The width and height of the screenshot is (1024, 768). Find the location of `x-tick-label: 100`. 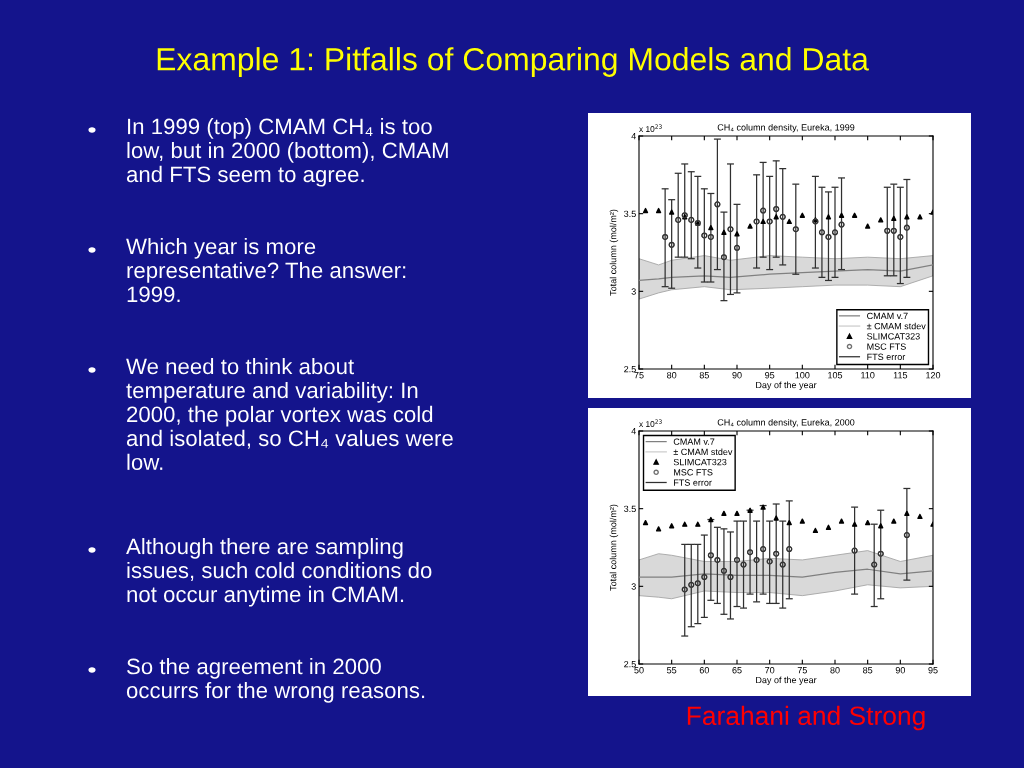

x-tick-label: 100 is located at coordinates (802, 375).